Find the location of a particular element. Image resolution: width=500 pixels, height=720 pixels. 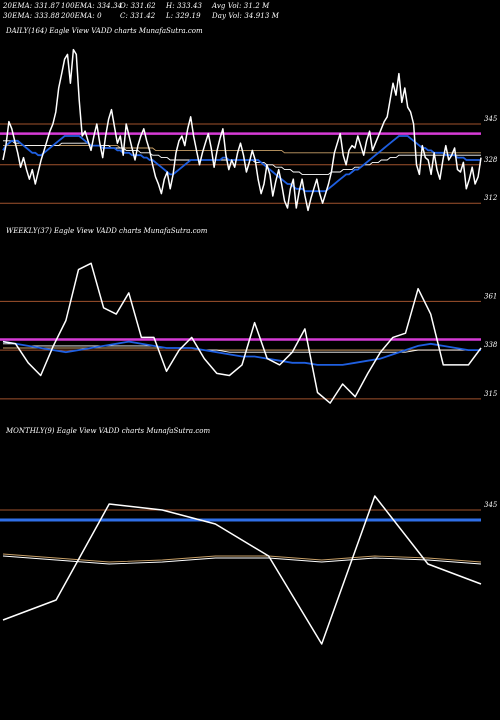

y-tick-label: 312 is located at coordinates (491, 198).